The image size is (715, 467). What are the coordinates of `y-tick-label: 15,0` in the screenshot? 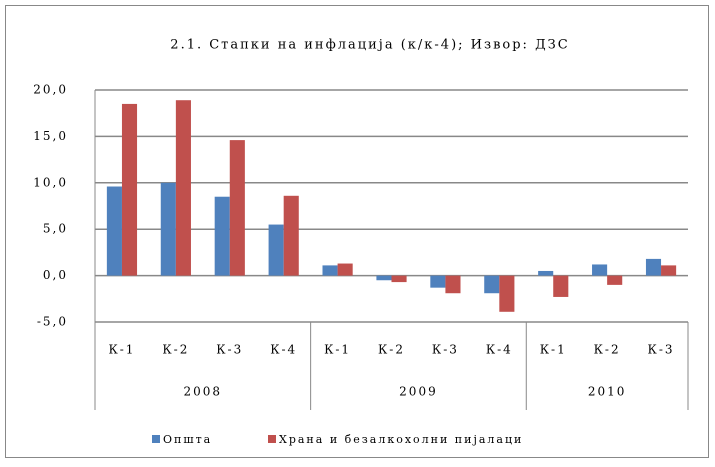 It's located at (50, 136).